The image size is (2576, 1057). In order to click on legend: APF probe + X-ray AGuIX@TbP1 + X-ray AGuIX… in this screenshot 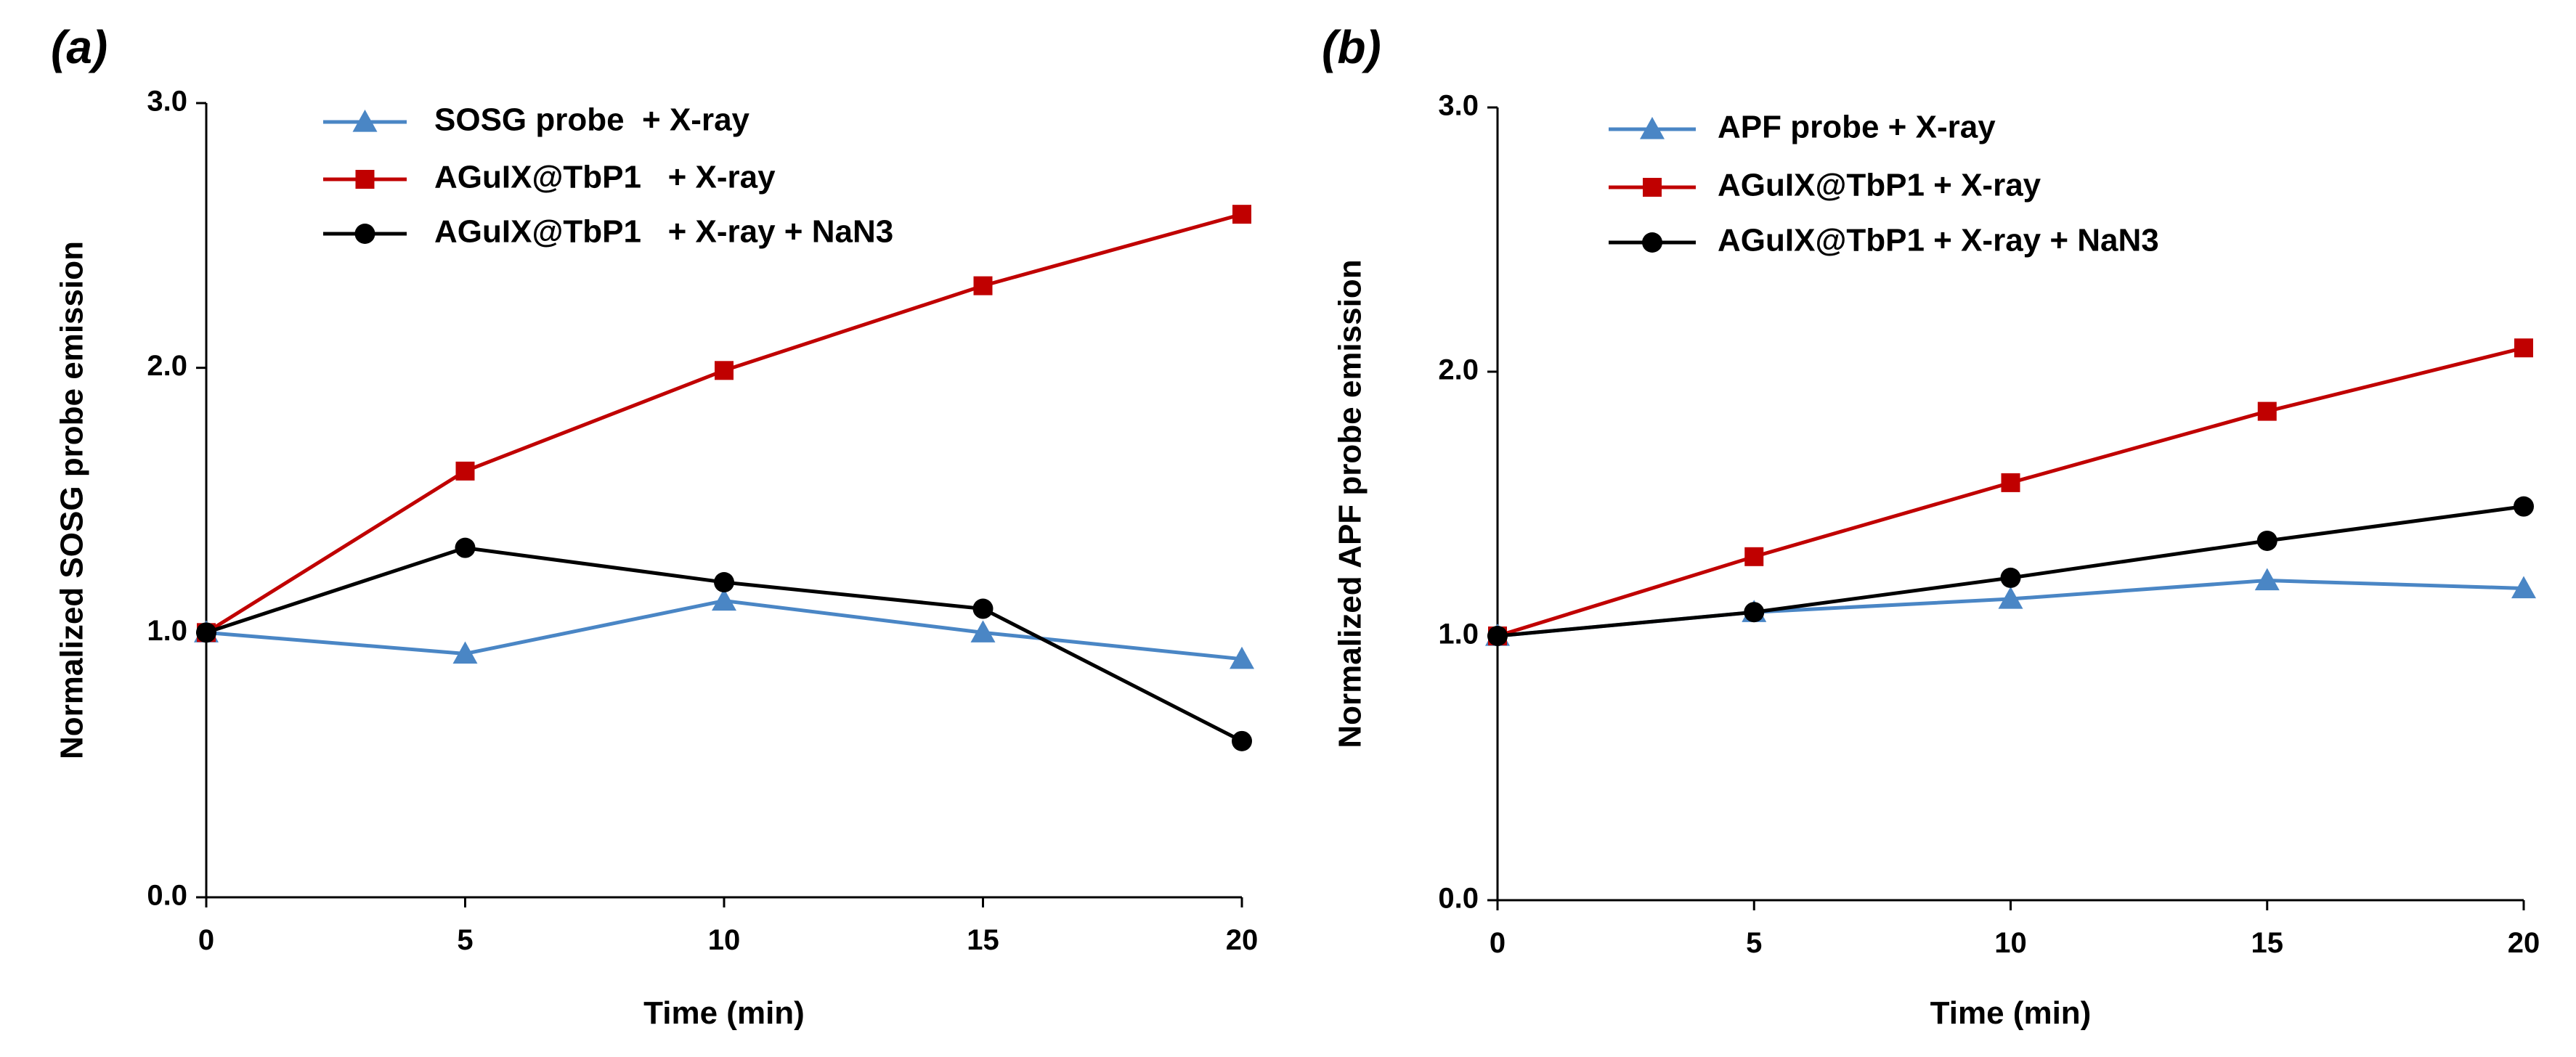, I will do `click(1884, 184)`.